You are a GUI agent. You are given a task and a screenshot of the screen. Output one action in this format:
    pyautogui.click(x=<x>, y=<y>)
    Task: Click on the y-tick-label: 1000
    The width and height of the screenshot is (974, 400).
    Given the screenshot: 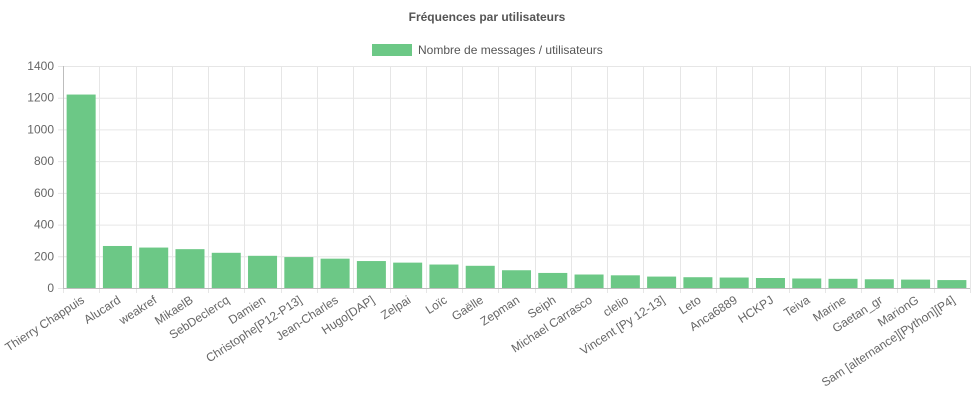 What is the action you would take?
    pyautogui.click(x=40, y=129)
    